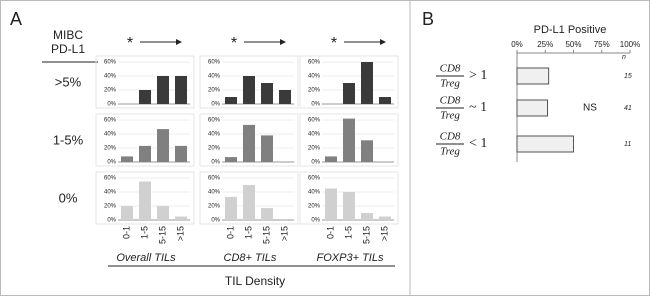  What do you see at coordinates (545, 44) in the screenshot?
I see `x-tick-label: 25%` at bounding box center [545, 44].